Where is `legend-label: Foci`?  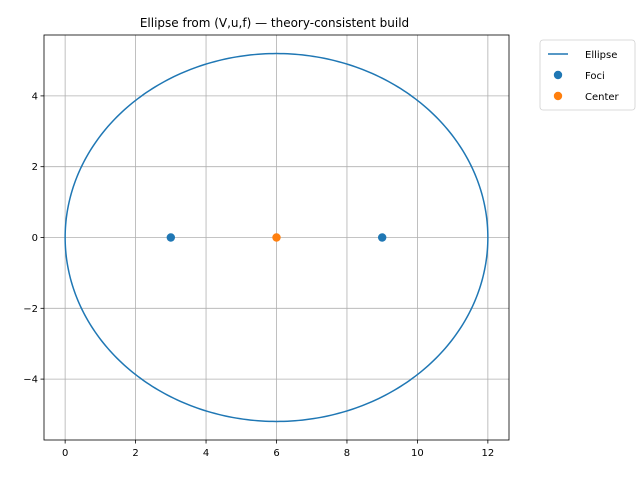
legend-label: Foci is located at coordinates (595, 76).